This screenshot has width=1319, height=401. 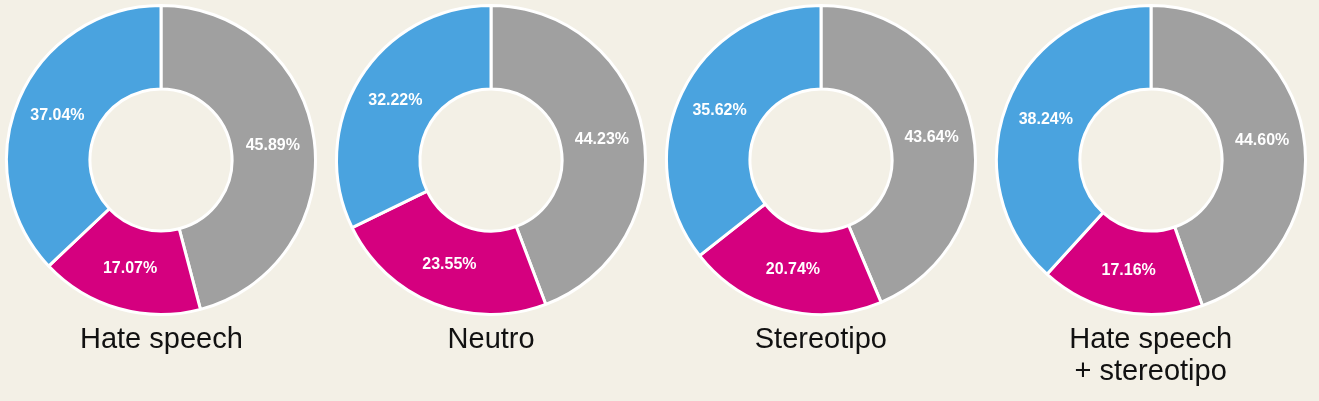 I want to click on text: Stereotipo, so click(x=820, y=338).